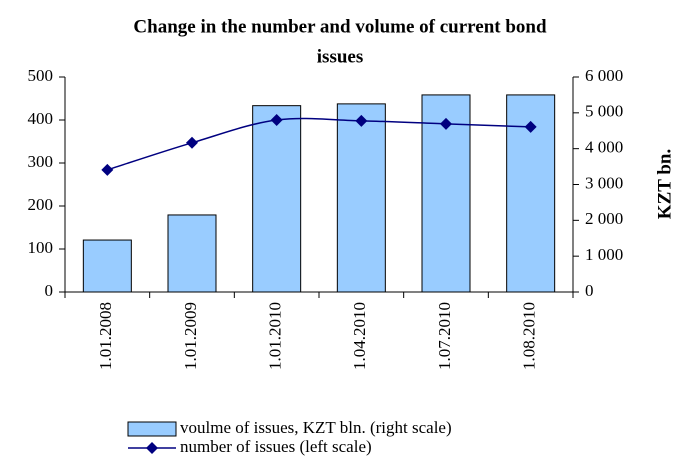 The height and width of the screenshot is (459, 681). What do you see at coordinates (276, 446) in the screenshot?
I see `legend-label: number of issues (left scale)` at bounding box center [276, 446].